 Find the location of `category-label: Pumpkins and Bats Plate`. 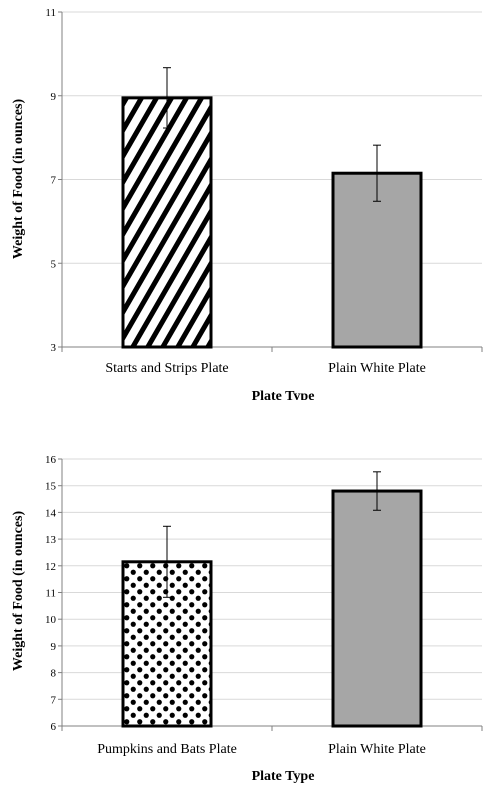

category-label: Pumpkins and Bats Plate is located at coordinates (167, 749).